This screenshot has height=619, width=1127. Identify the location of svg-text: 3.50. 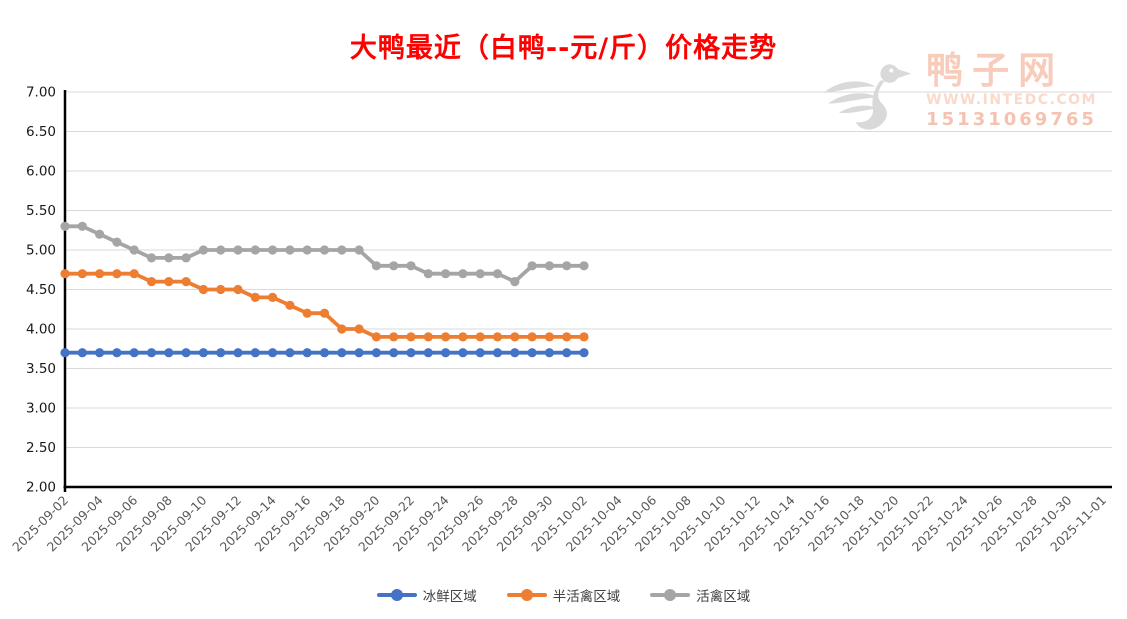
(41, 369).